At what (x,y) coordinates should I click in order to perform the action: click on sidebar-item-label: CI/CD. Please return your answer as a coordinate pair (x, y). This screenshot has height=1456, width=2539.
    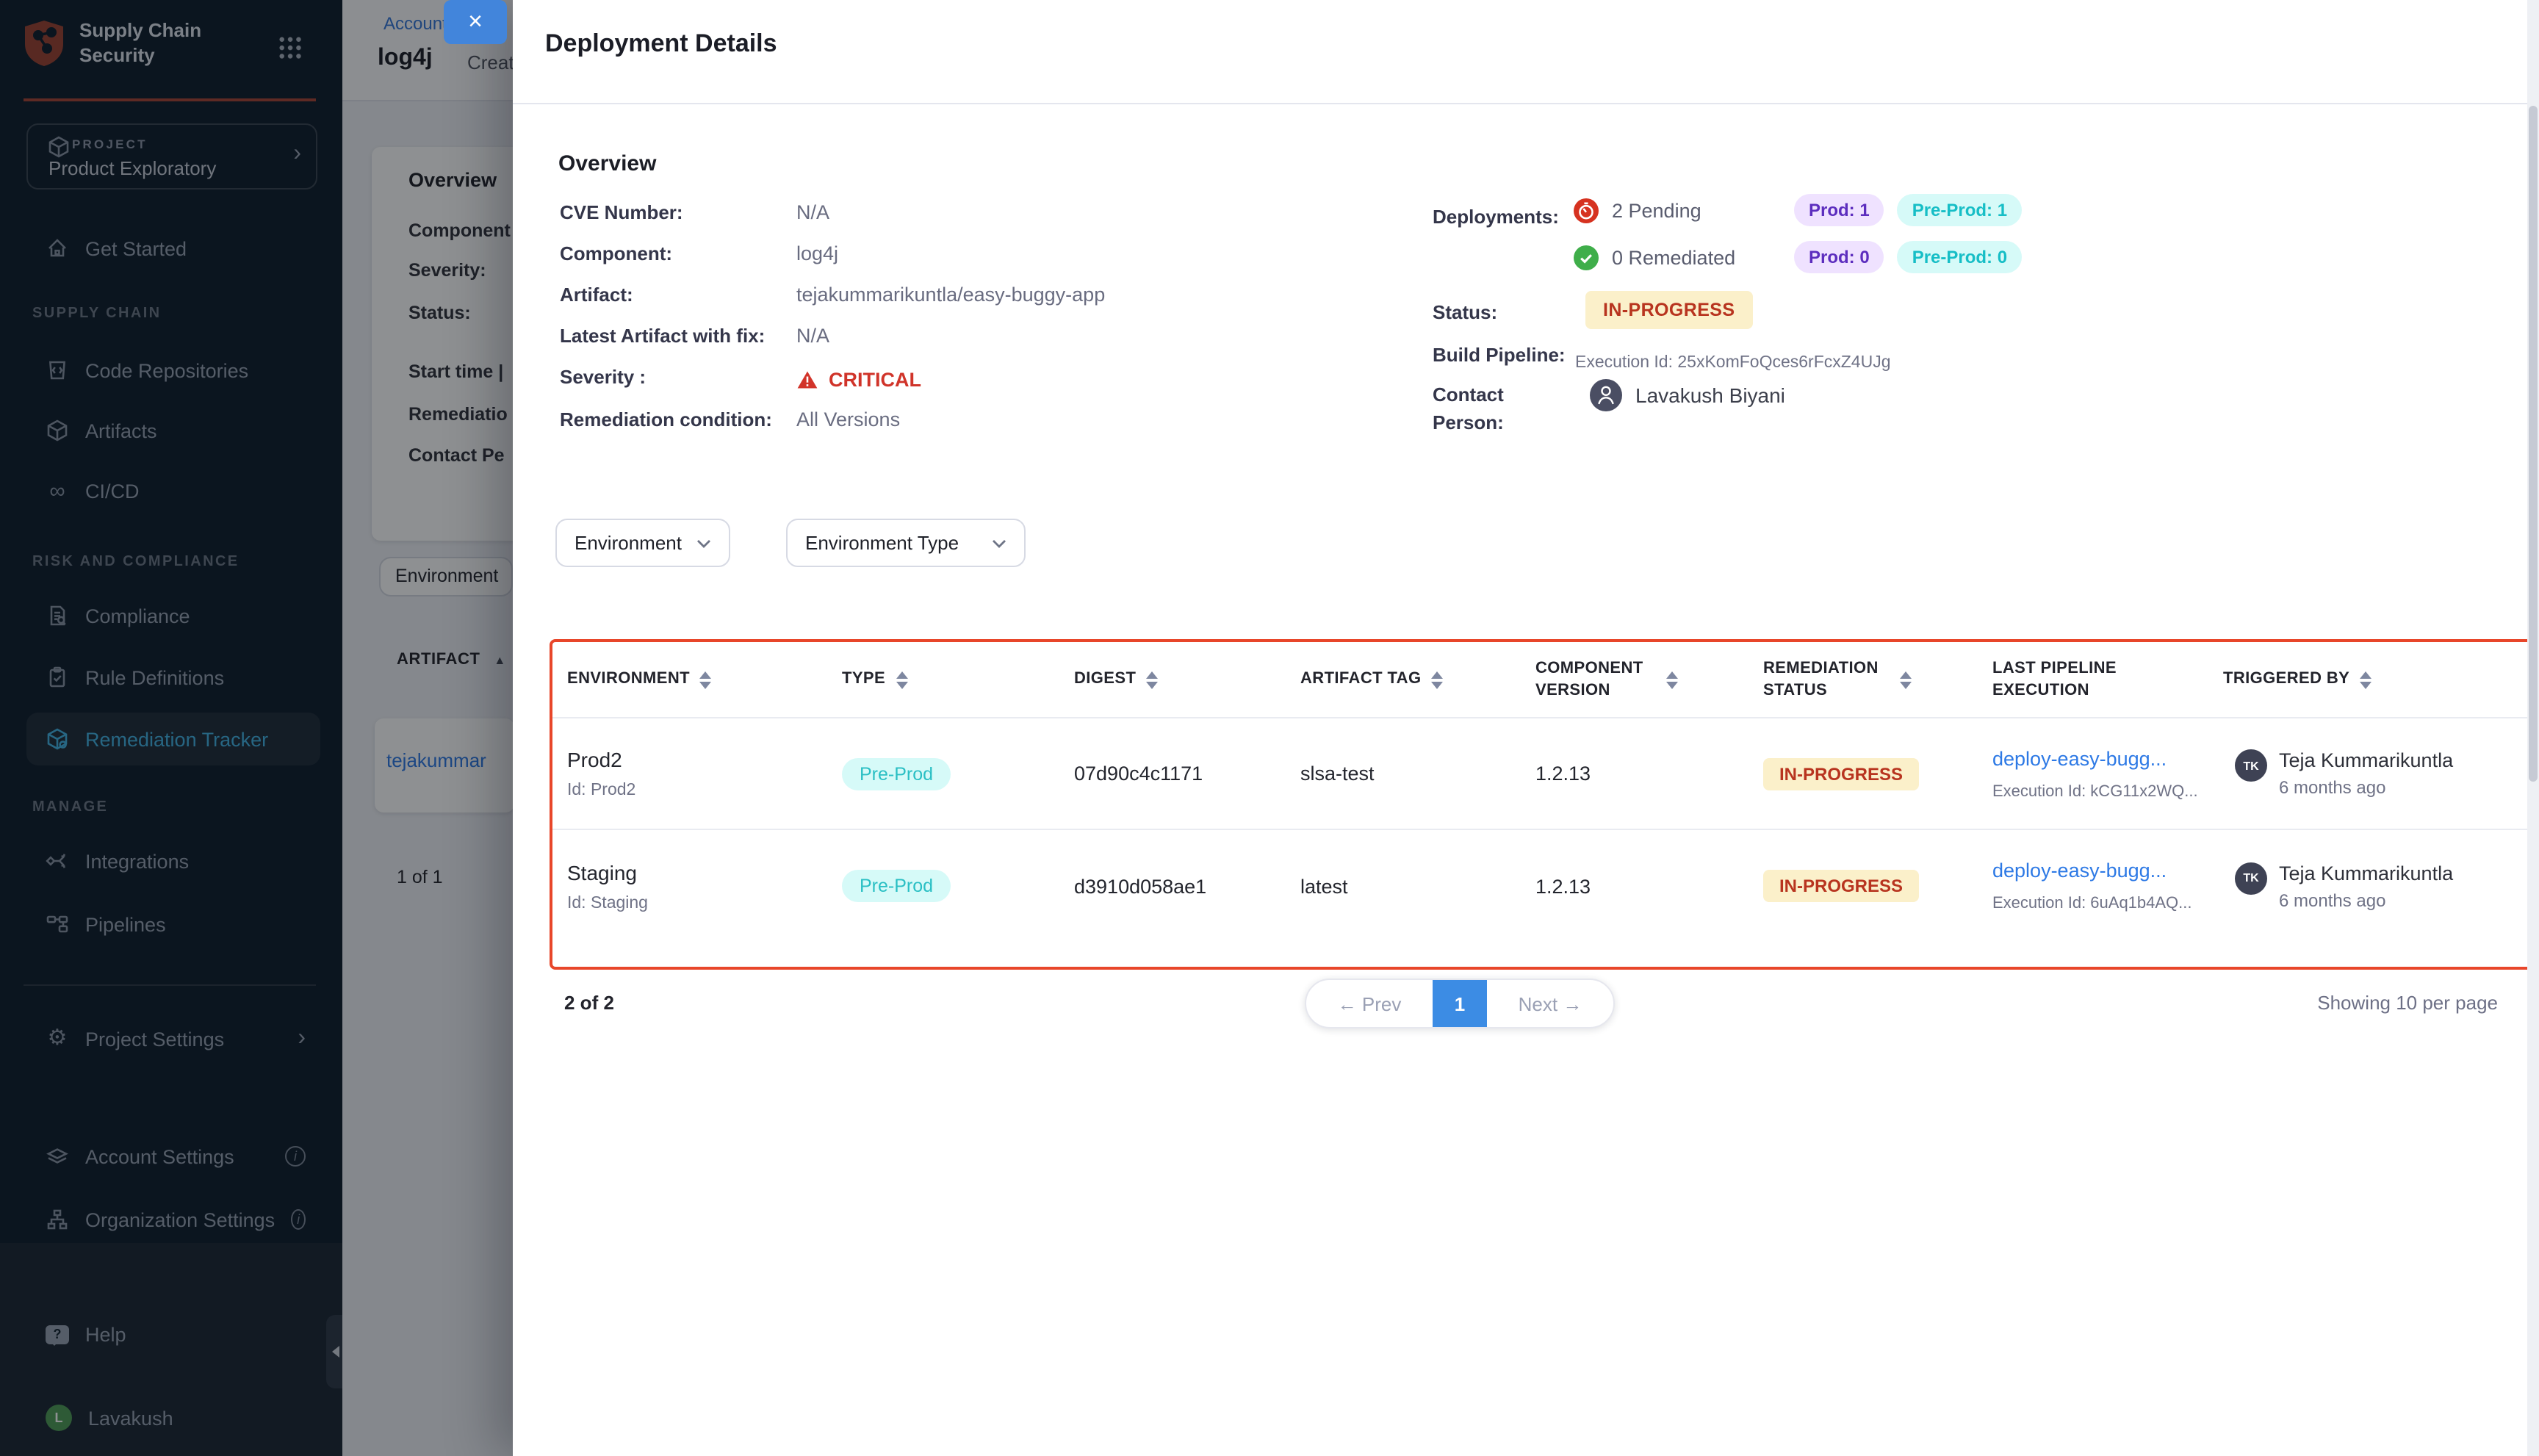
    Looking at the image, I should click on (112, 491).